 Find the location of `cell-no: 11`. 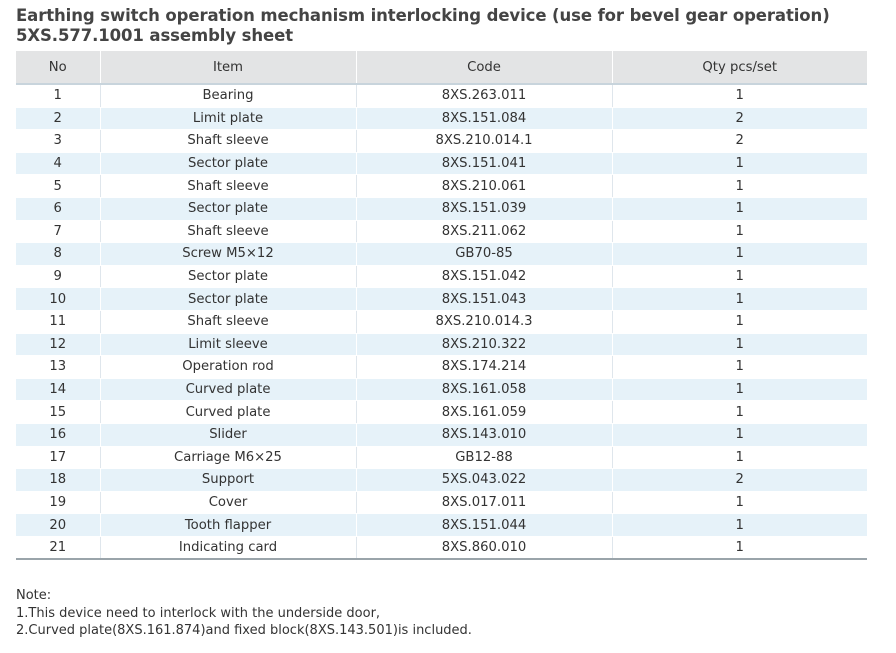

cell-no: 11 is located at coordinates (58, 322).